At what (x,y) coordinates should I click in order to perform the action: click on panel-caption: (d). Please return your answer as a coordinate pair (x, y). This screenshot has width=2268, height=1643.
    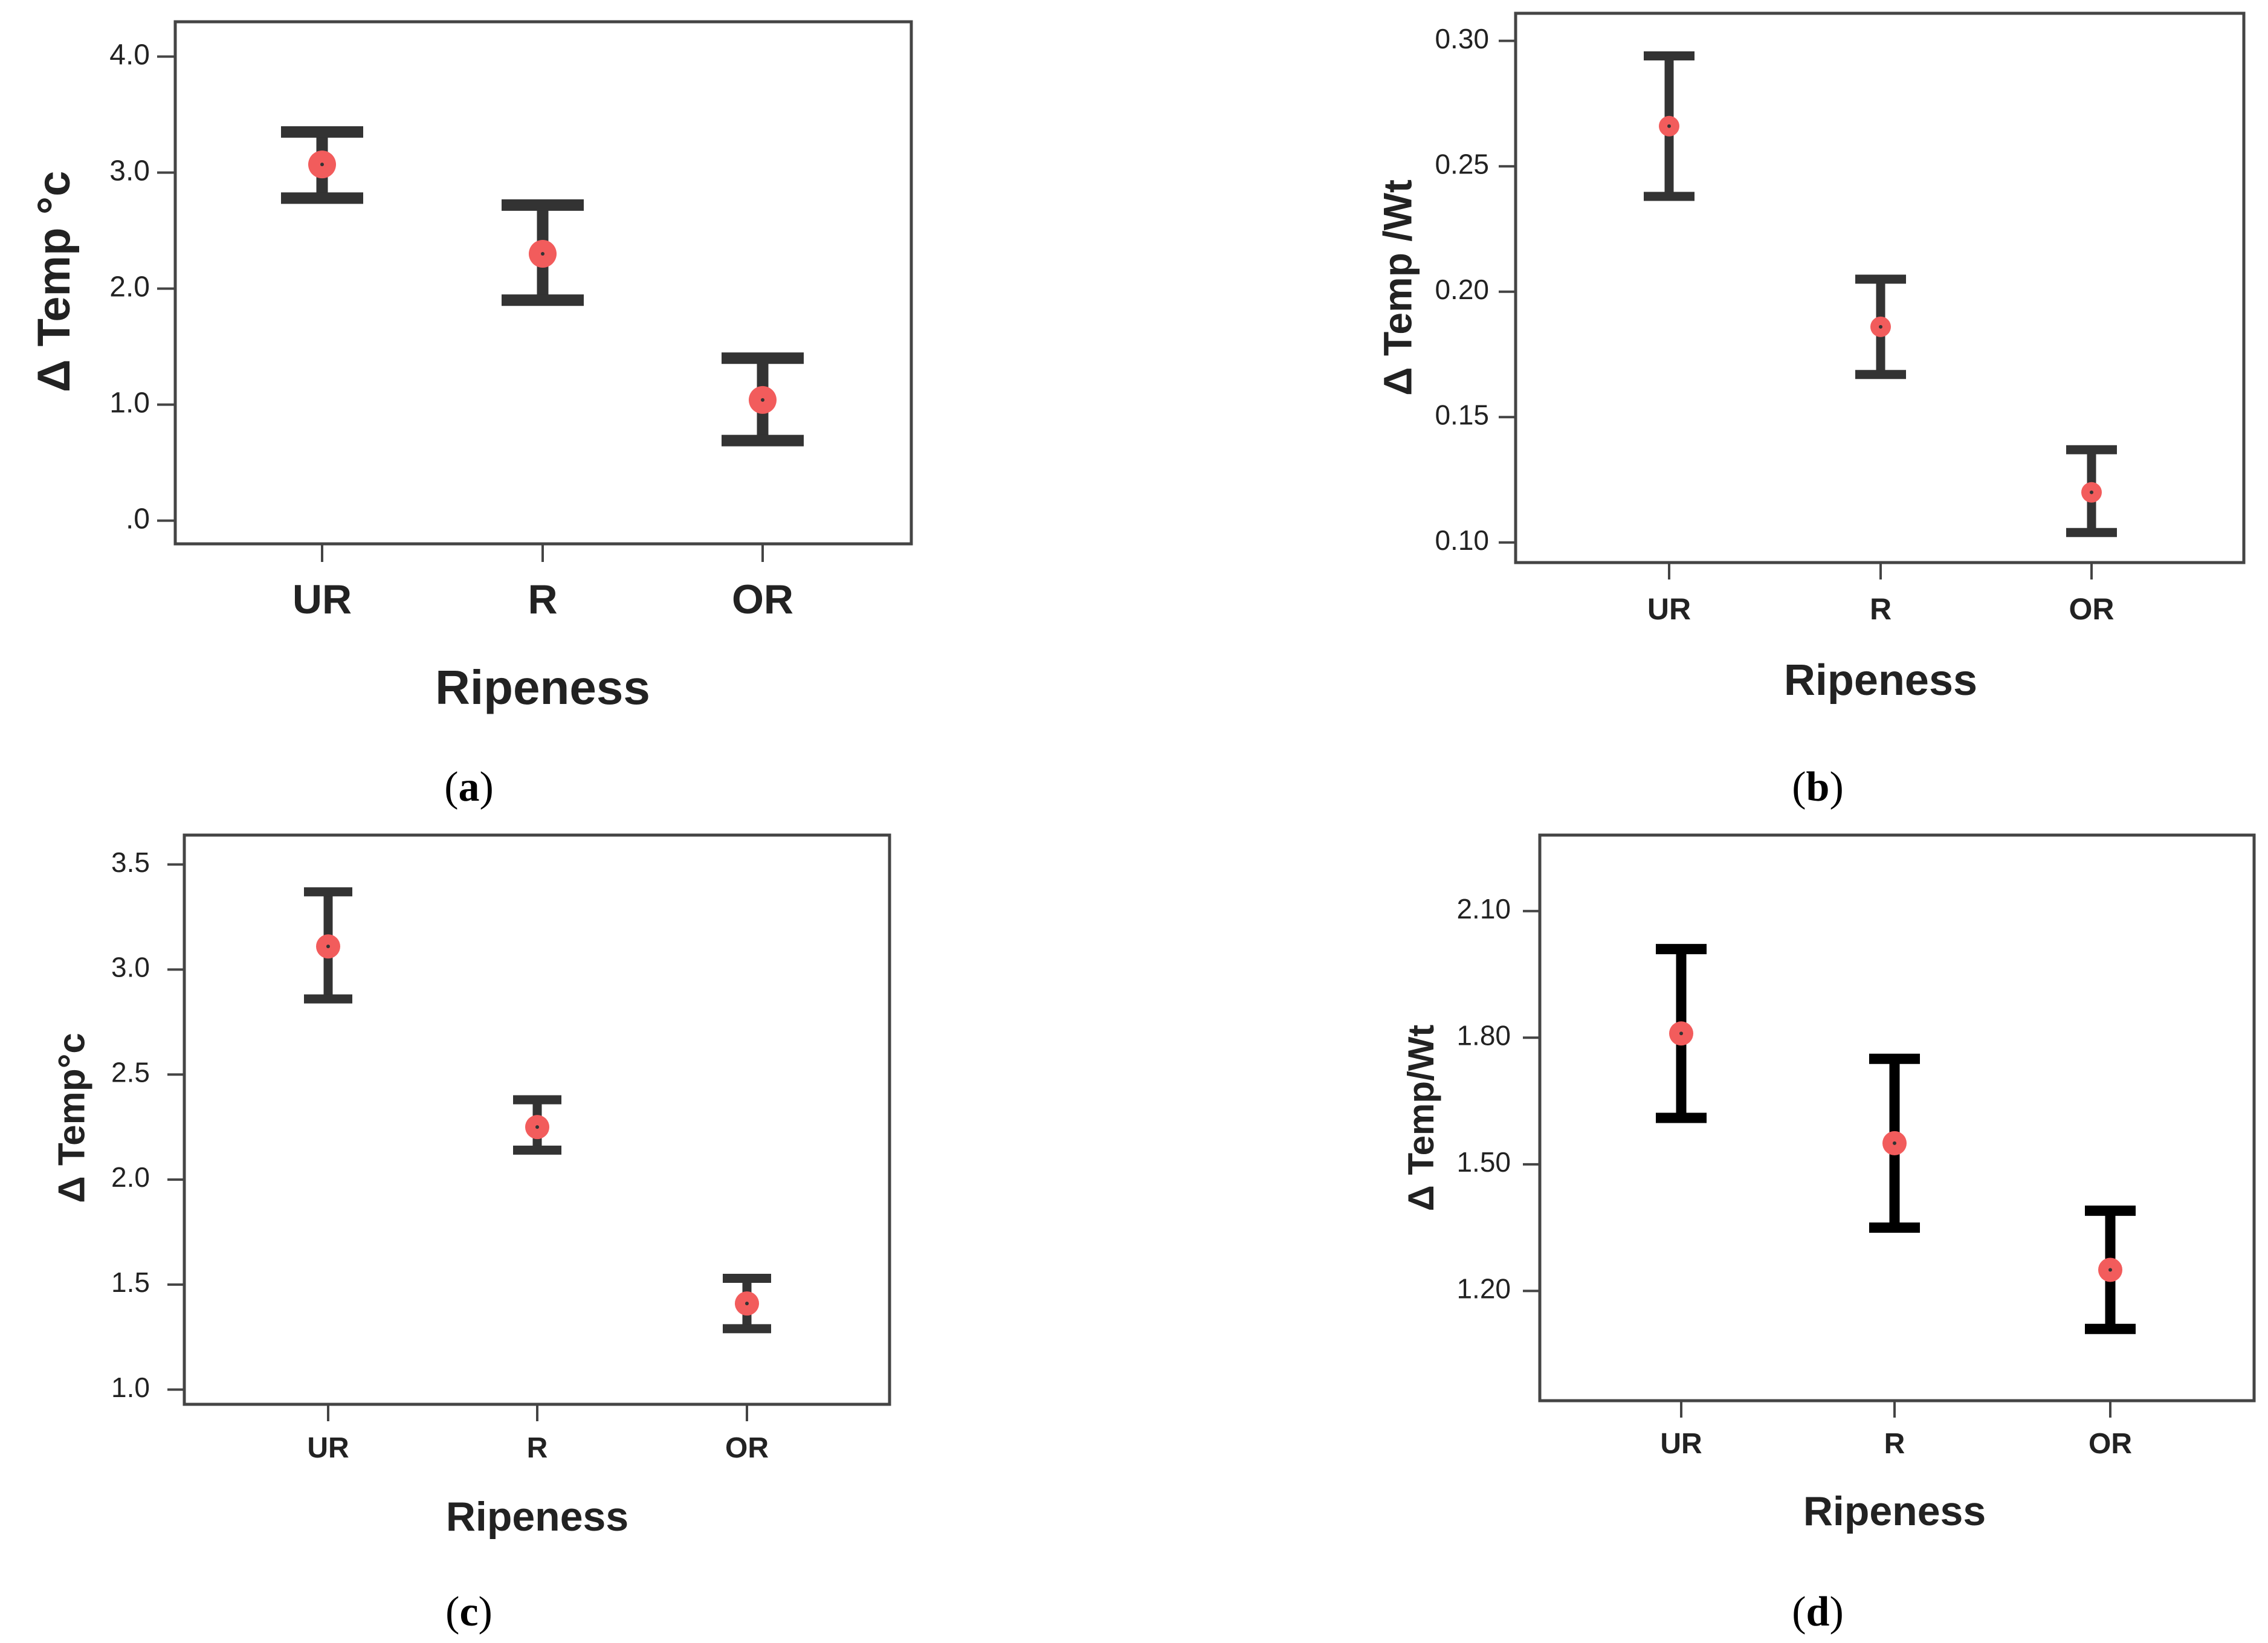
    Looking at the image, I should click on (1818, 1612).